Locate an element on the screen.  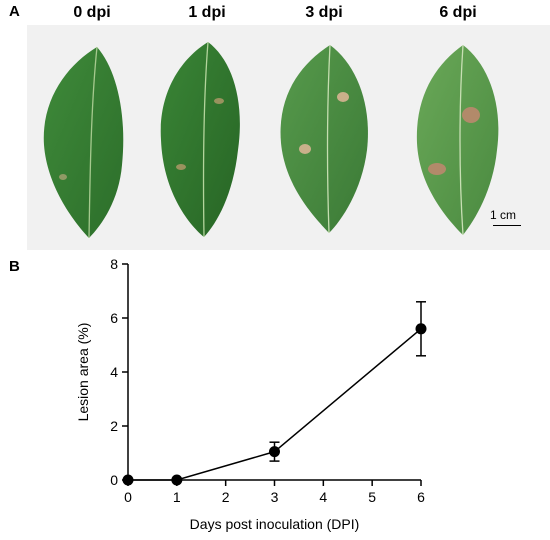
leaf-label-1dpi: 1 dpi is located at coordinates (207, 12).